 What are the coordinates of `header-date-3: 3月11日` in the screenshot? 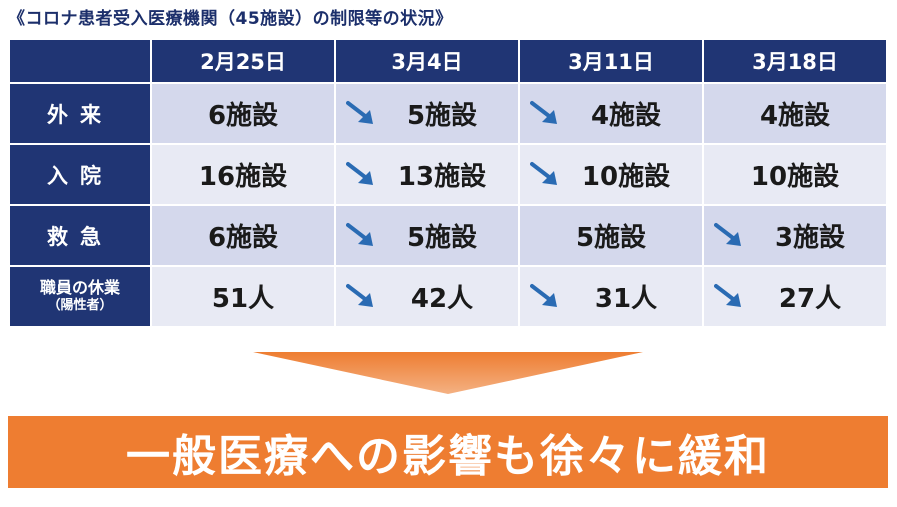 It's located at (611, 61).